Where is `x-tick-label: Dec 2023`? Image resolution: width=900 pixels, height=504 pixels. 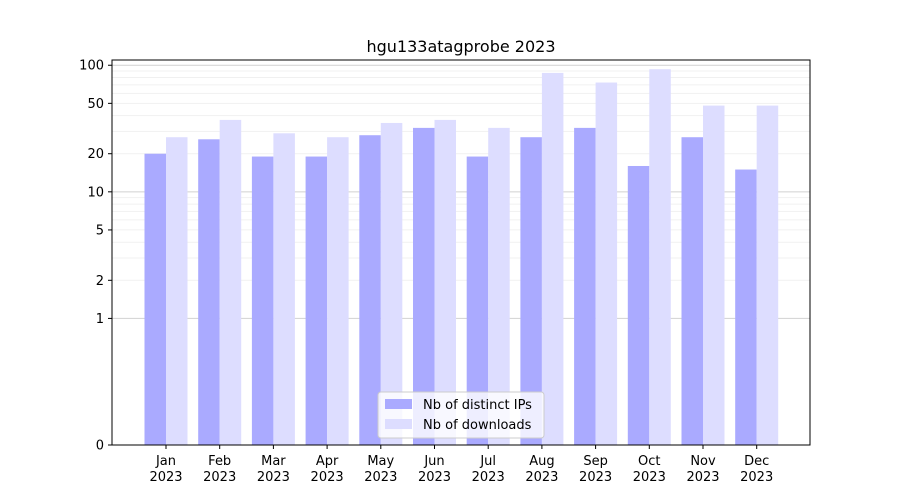 x-tick-label: Dec 2023 is located at coordinates (756, 469).